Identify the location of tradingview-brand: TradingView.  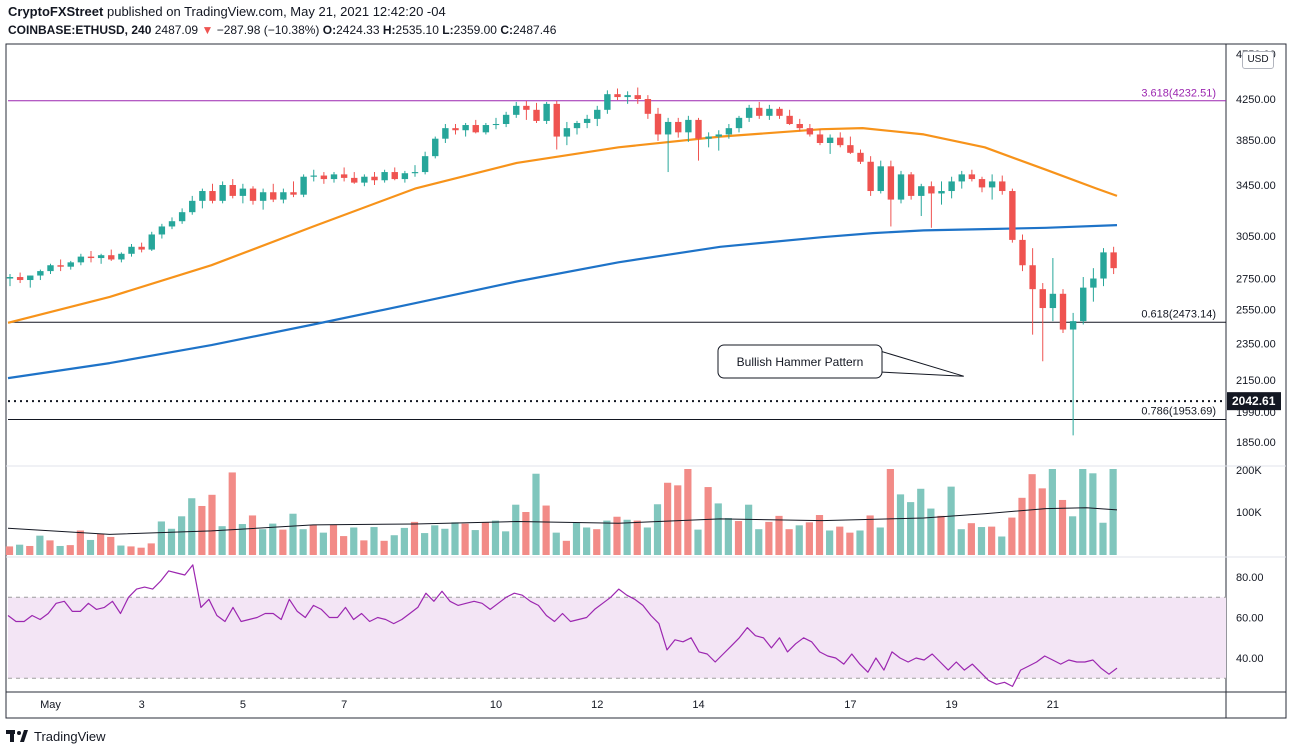
(70, 736).